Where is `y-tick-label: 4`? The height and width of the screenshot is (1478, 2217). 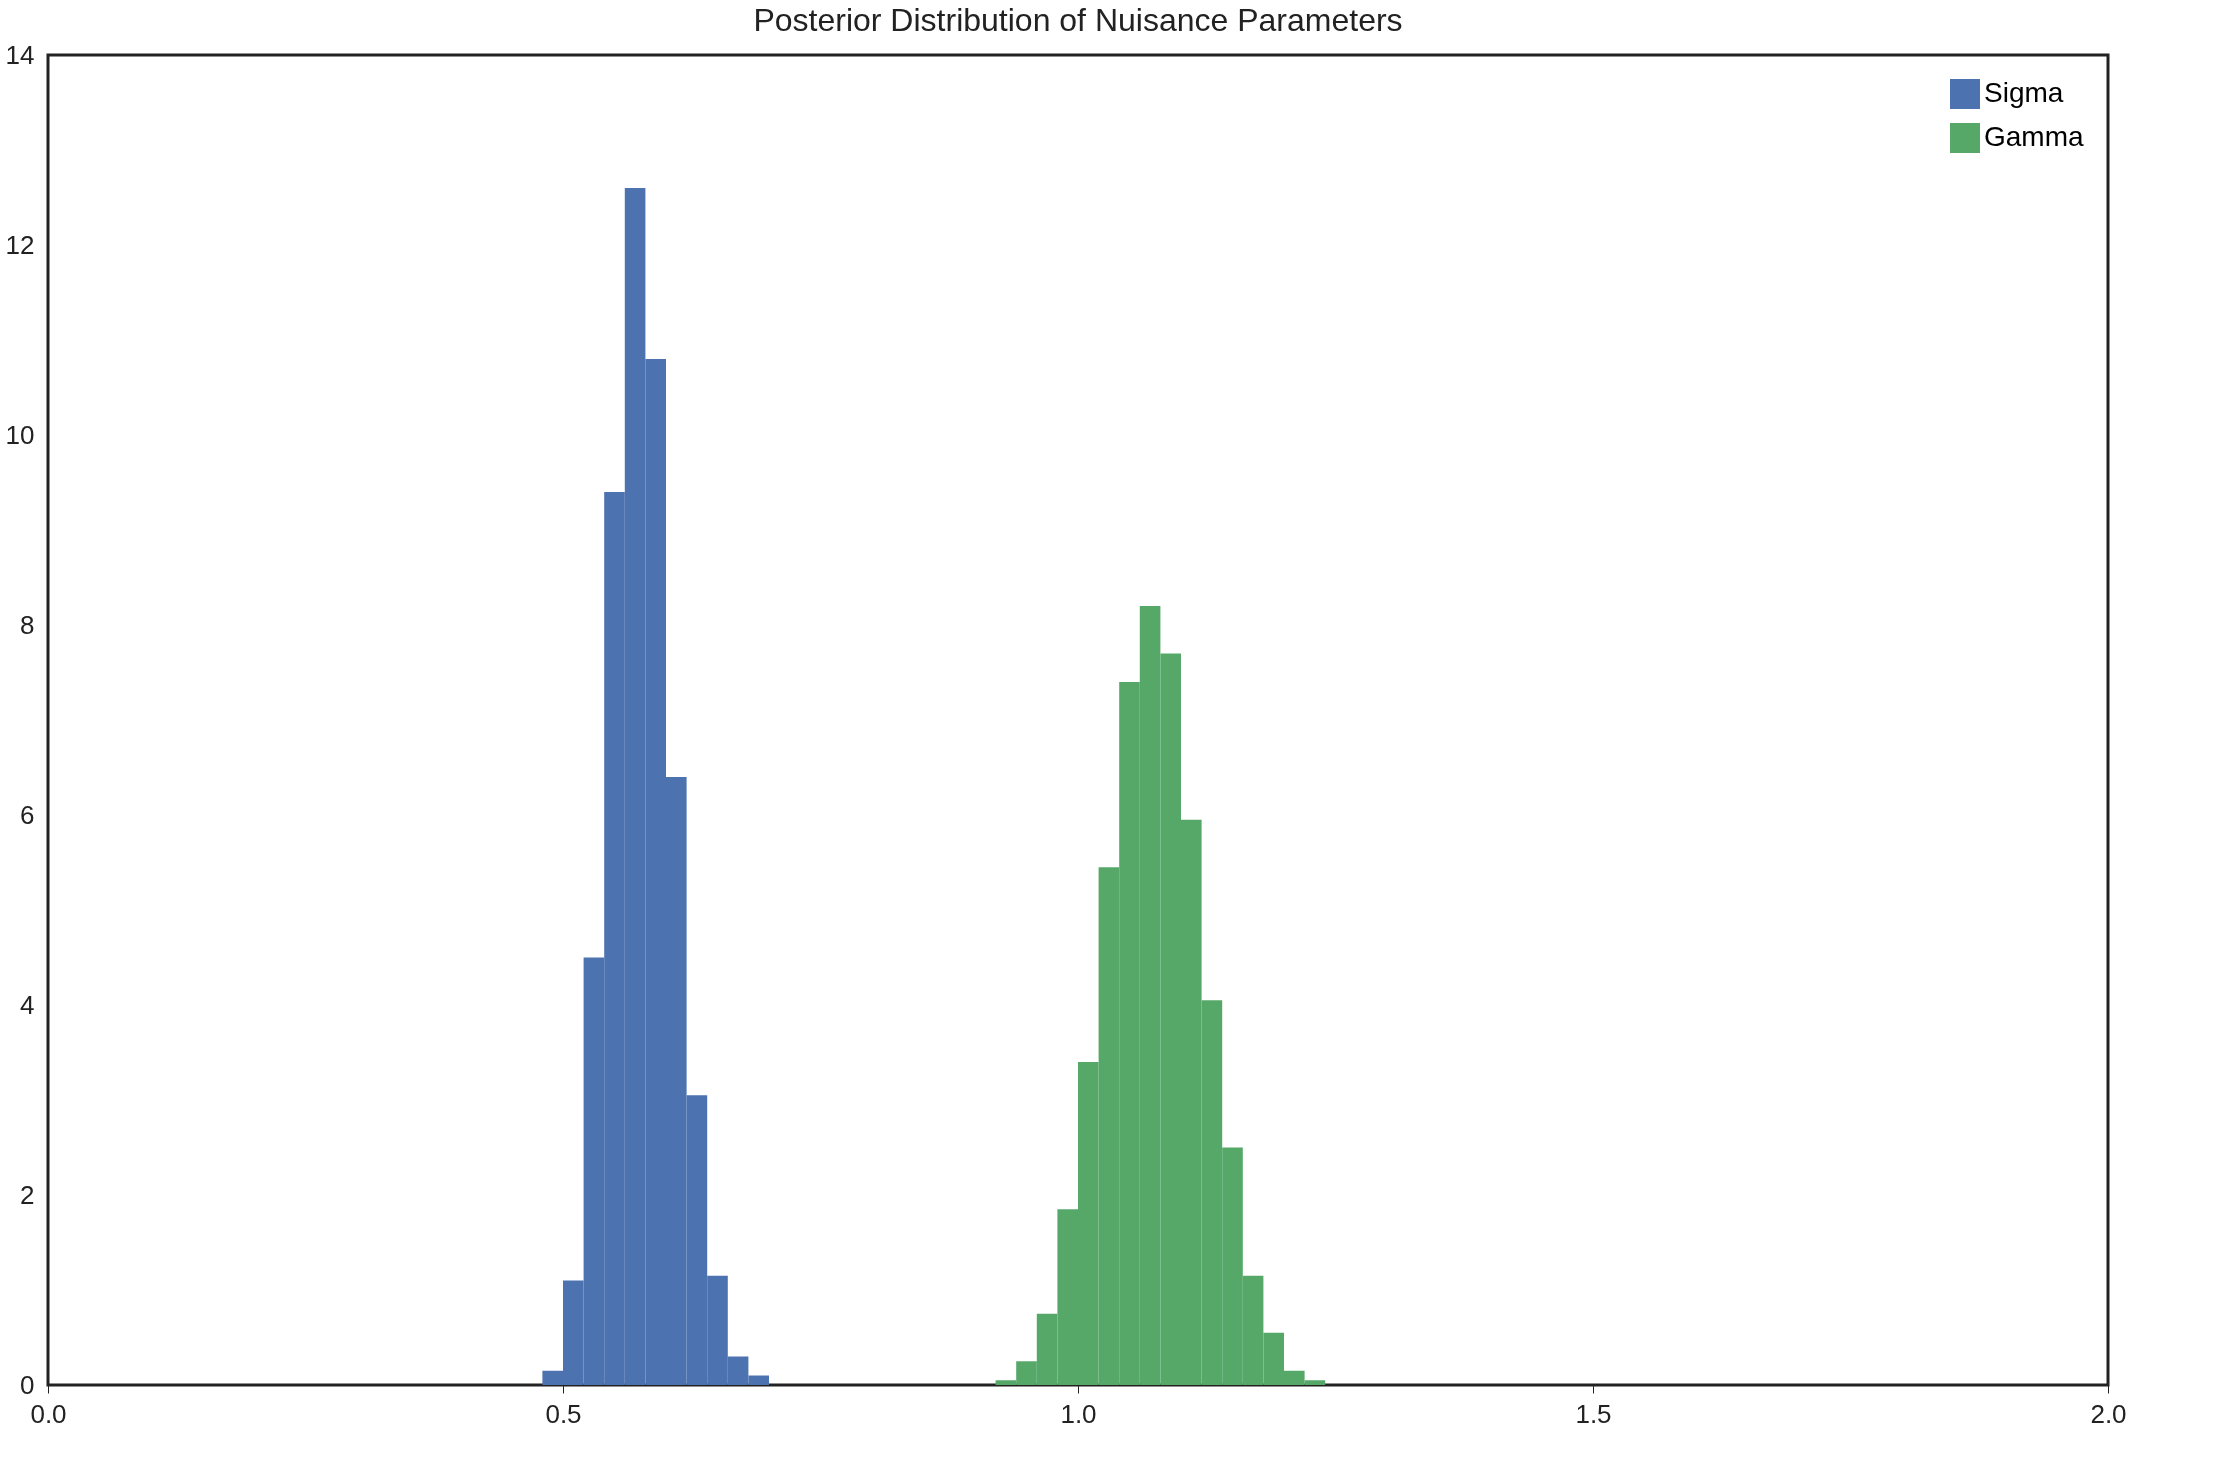 y-tick-label: 4 is located at coordinates (27, 1004).